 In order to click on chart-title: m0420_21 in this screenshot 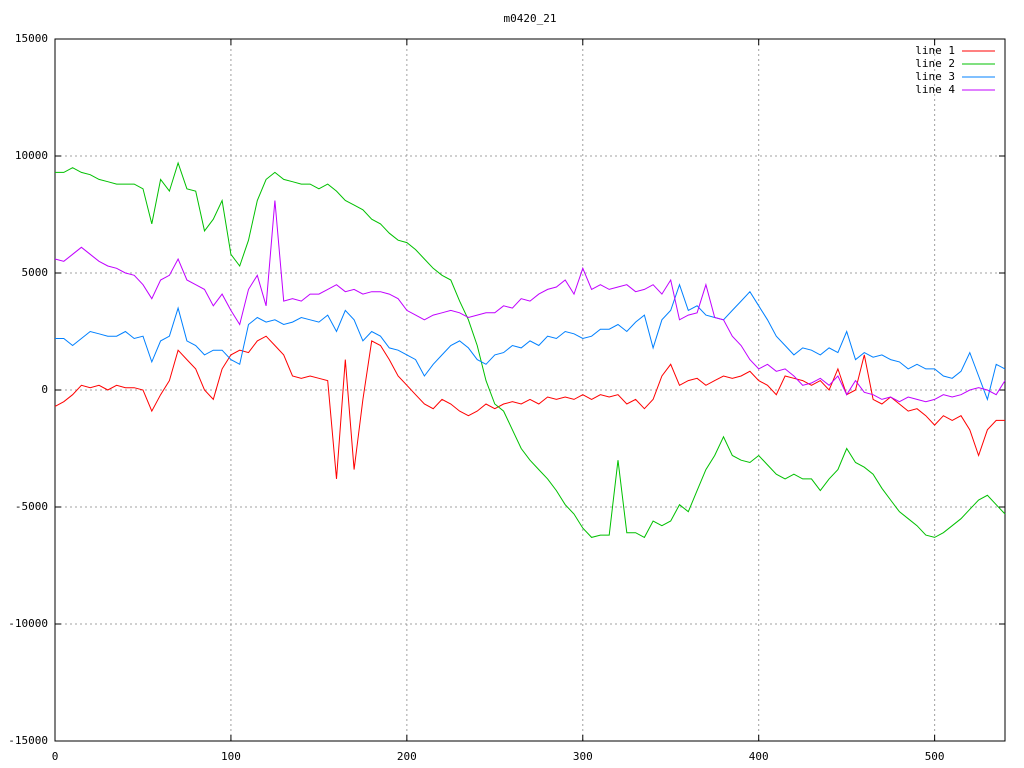, I will do `click(530, 18)`.